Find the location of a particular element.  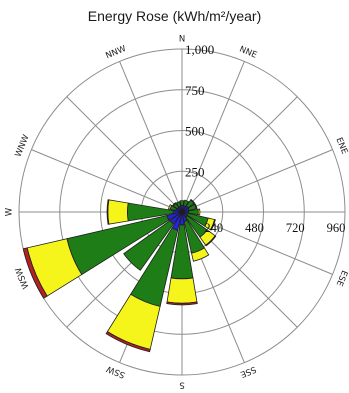

direction-label-n: N is located at coordinates (182, 40).